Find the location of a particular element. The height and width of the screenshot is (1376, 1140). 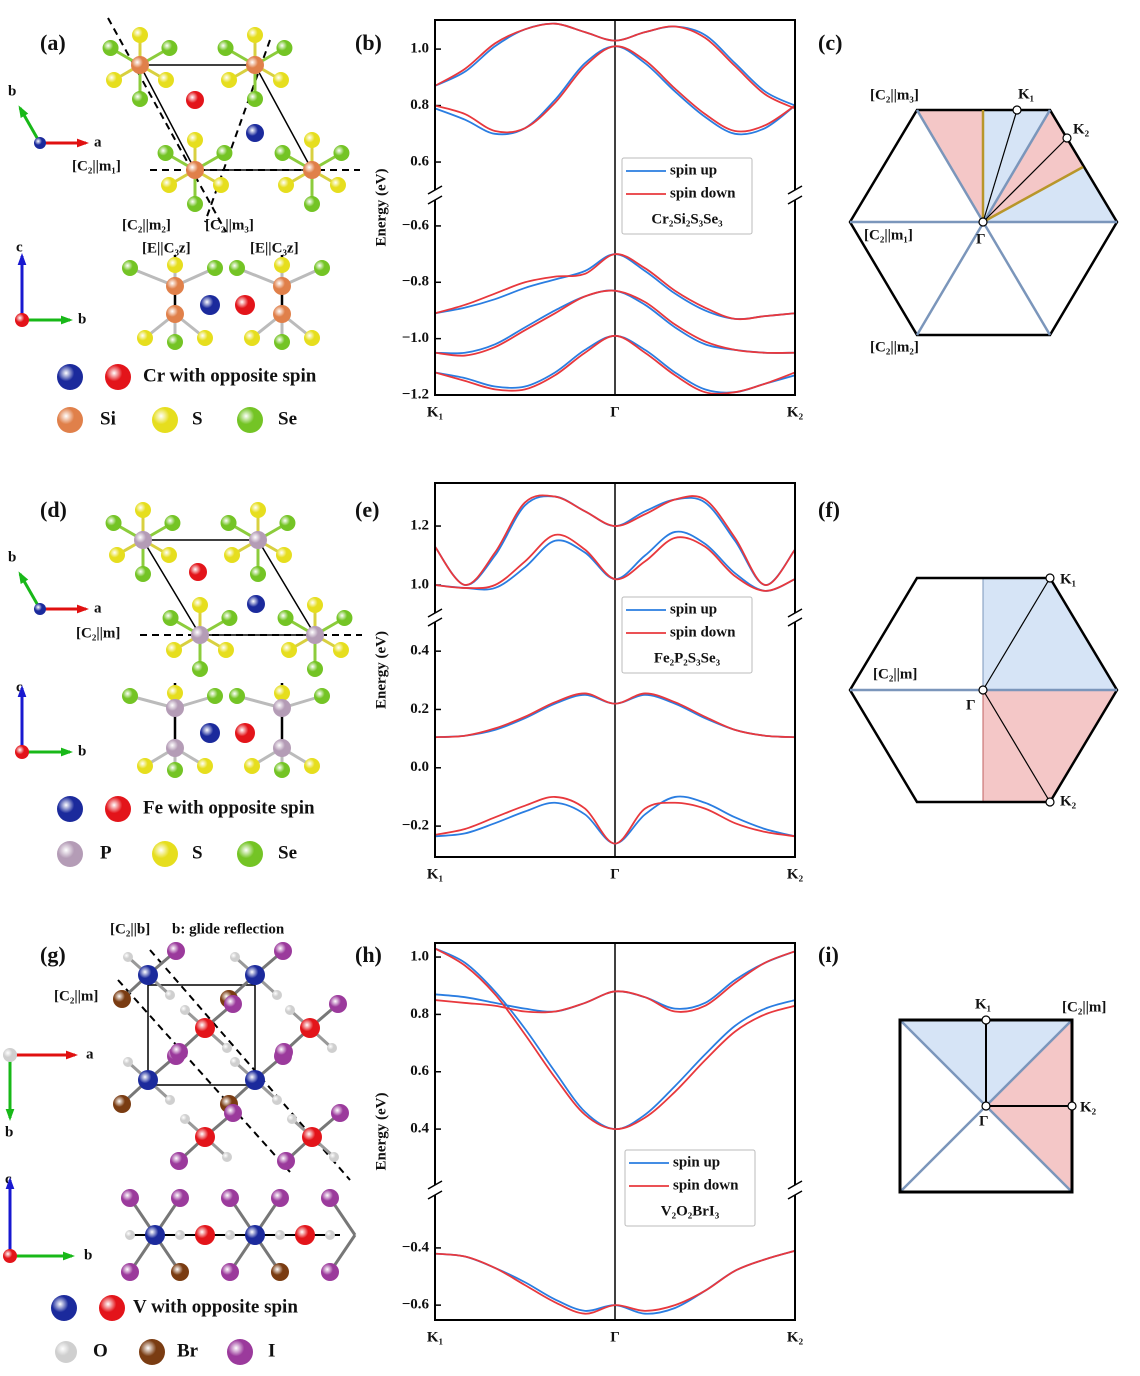

symmetry-label: [C₂||m] is located at coordinates (98, 633).